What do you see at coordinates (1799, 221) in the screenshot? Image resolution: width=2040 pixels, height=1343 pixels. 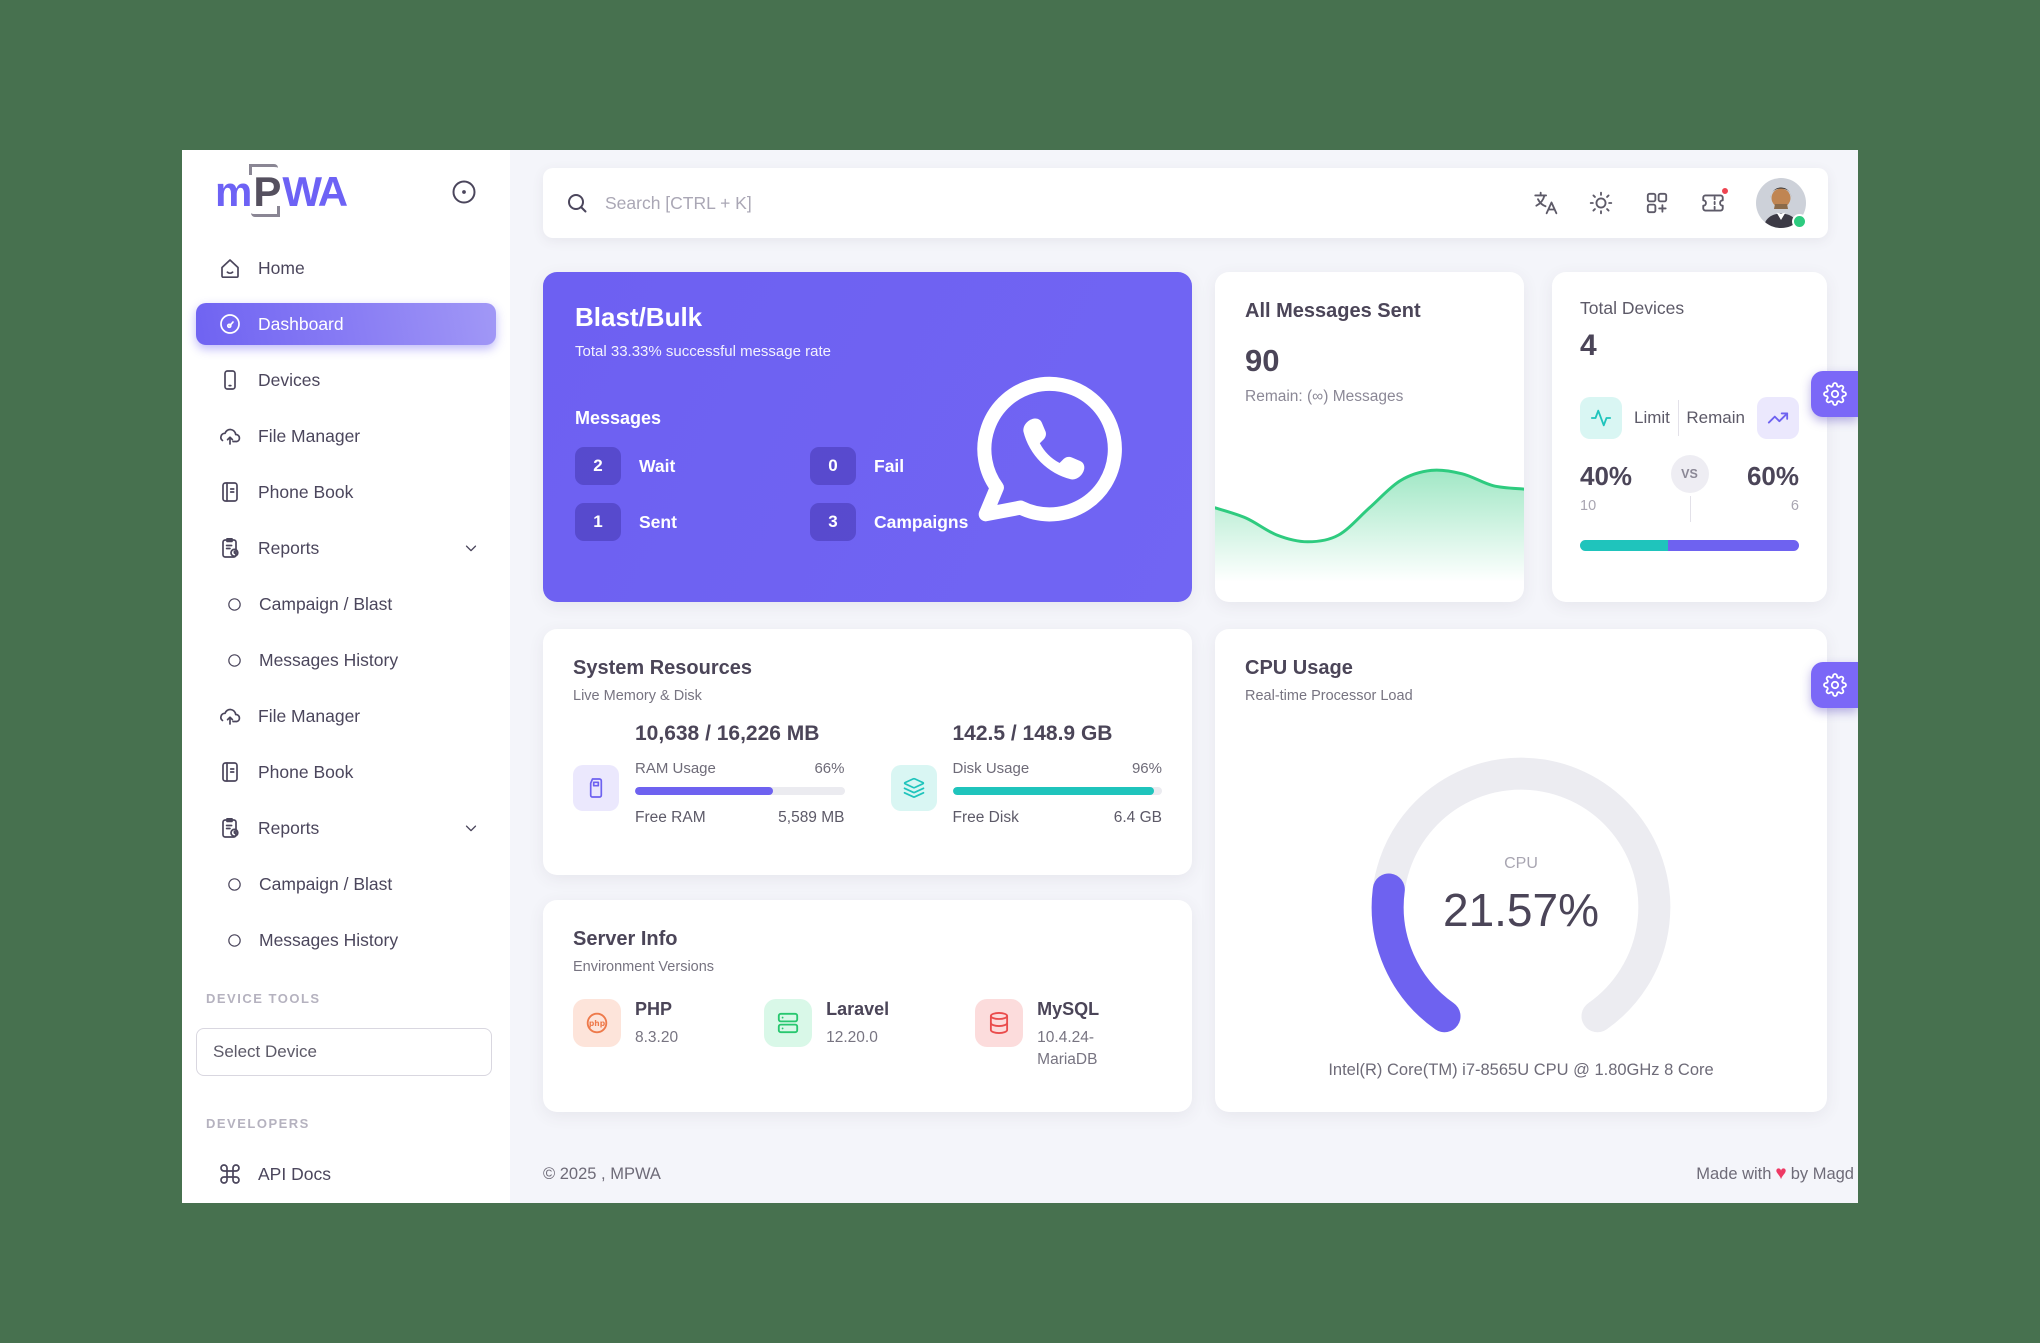 I see `online-status-dot` at bounding box center [1799, 221].